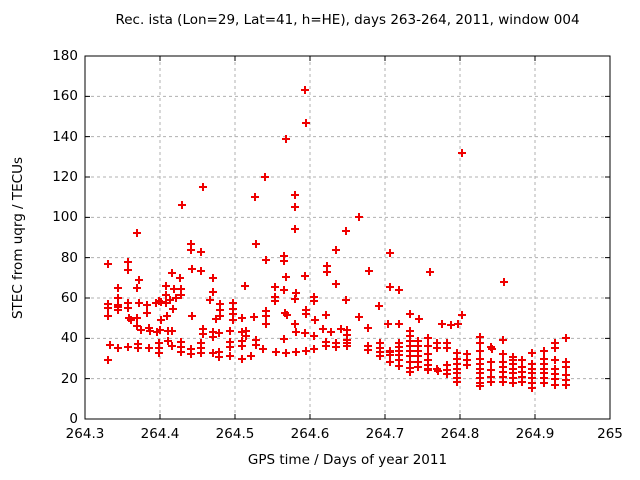 This screenshot has width=640, height=480. I want to click on x-tick-label: 264.4, so click(160, 434).